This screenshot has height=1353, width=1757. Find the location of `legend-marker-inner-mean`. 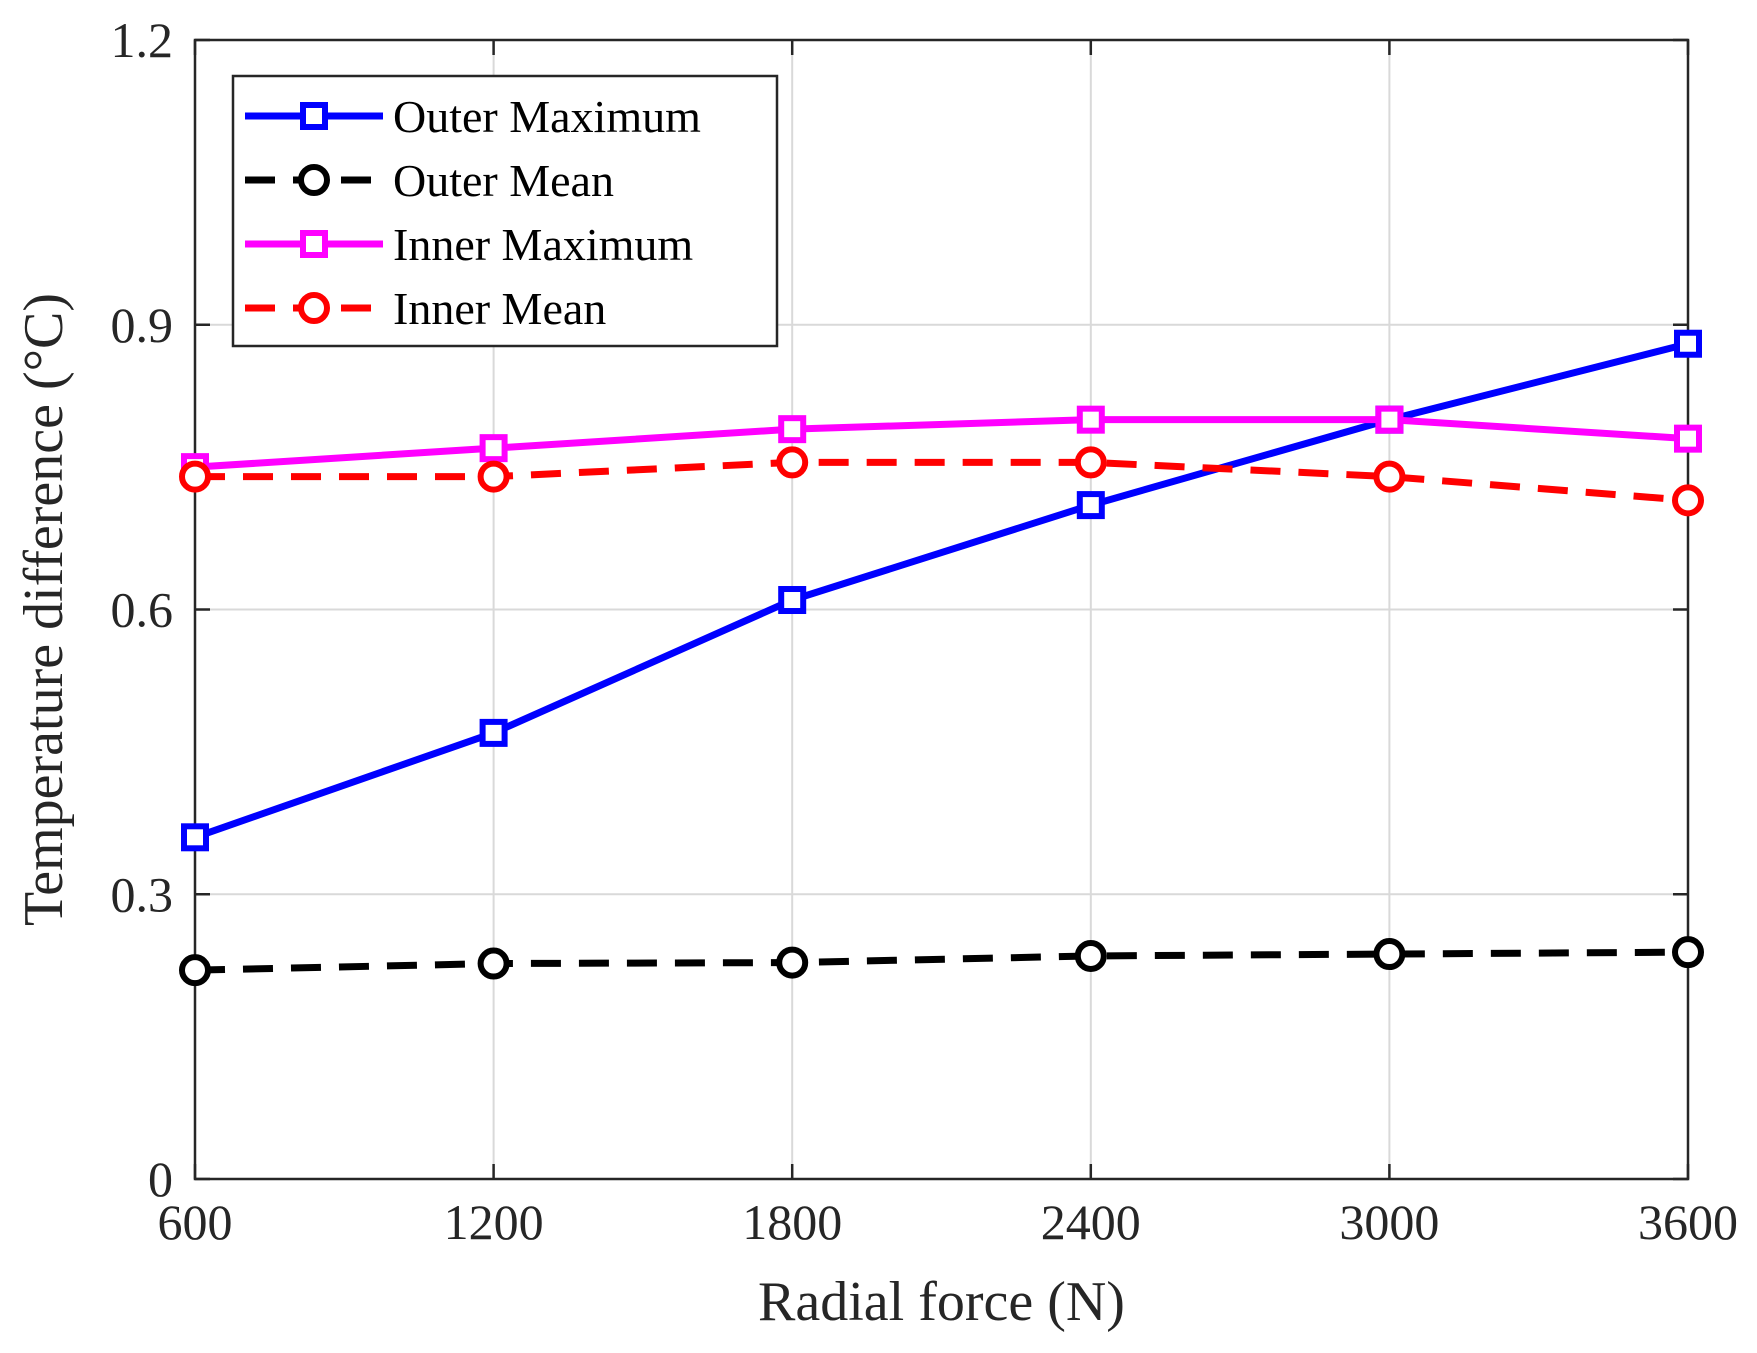

legend-marker-inner-mean is located at coordinates (314, 308).